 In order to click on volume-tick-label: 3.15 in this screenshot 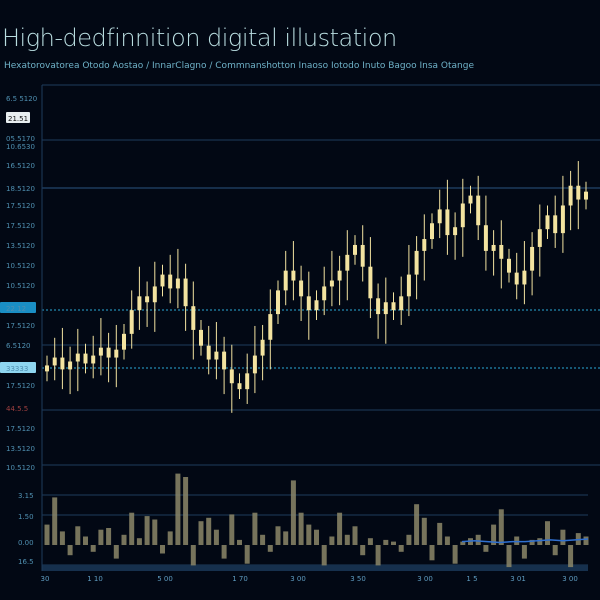, I will do `click(26, 496)`.